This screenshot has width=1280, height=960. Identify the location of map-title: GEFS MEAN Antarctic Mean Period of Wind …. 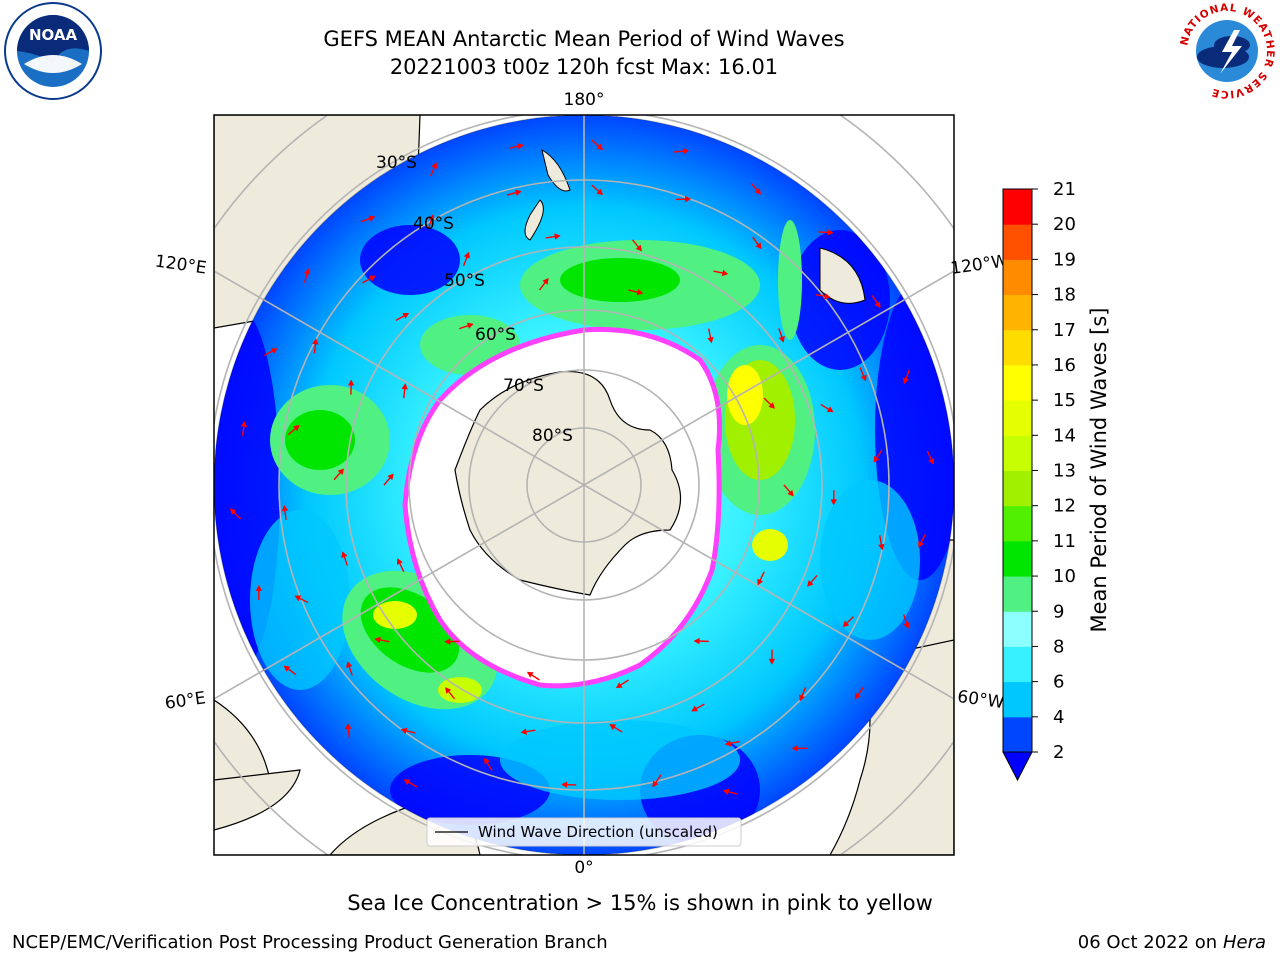
(584, 39).